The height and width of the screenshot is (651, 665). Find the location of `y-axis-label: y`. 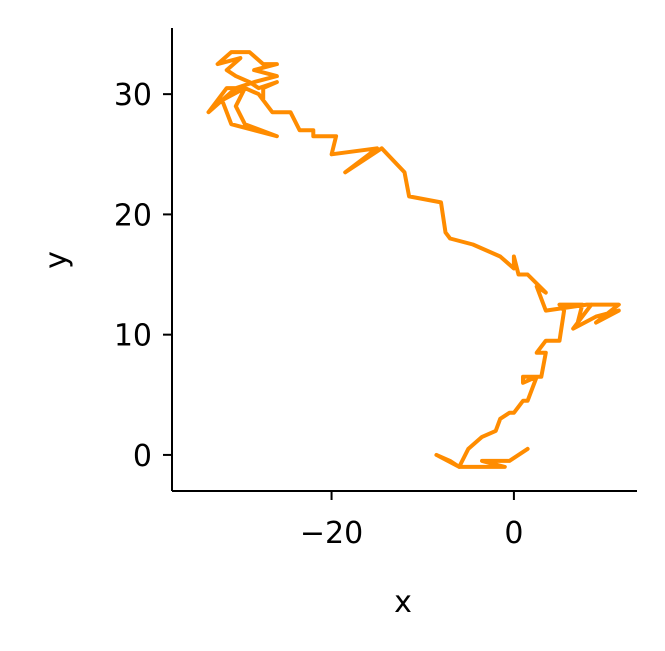

y-axis-label: y is located at coordinates (56, 260).